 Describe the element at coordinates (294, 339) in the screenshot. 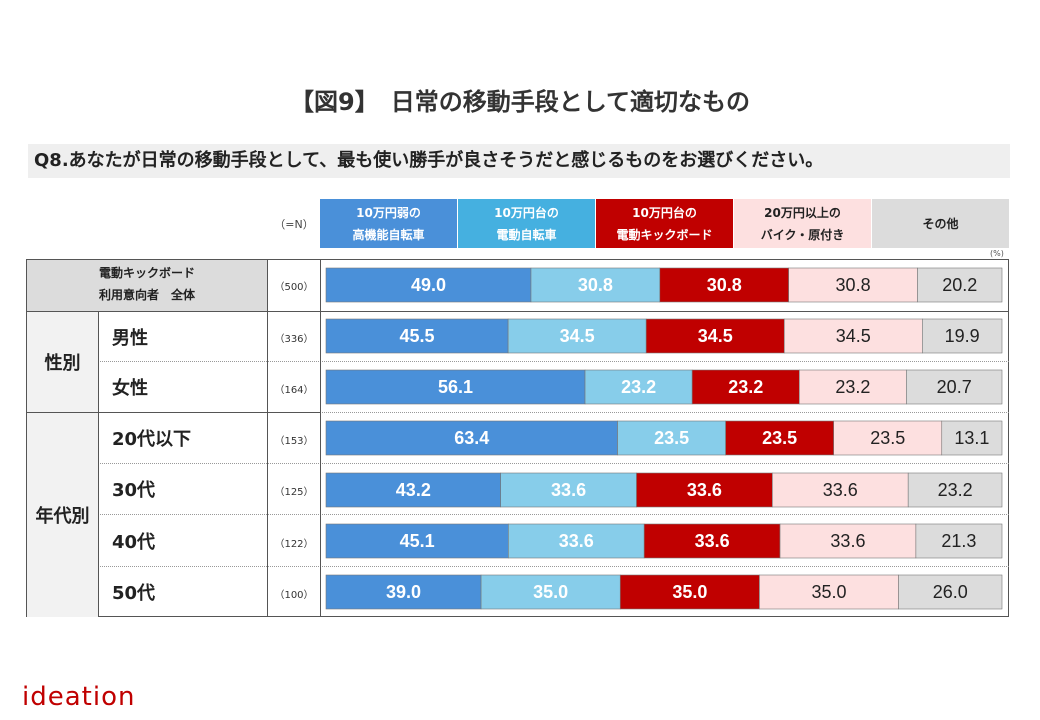

I see `sample-size-male: （336）` at that location.